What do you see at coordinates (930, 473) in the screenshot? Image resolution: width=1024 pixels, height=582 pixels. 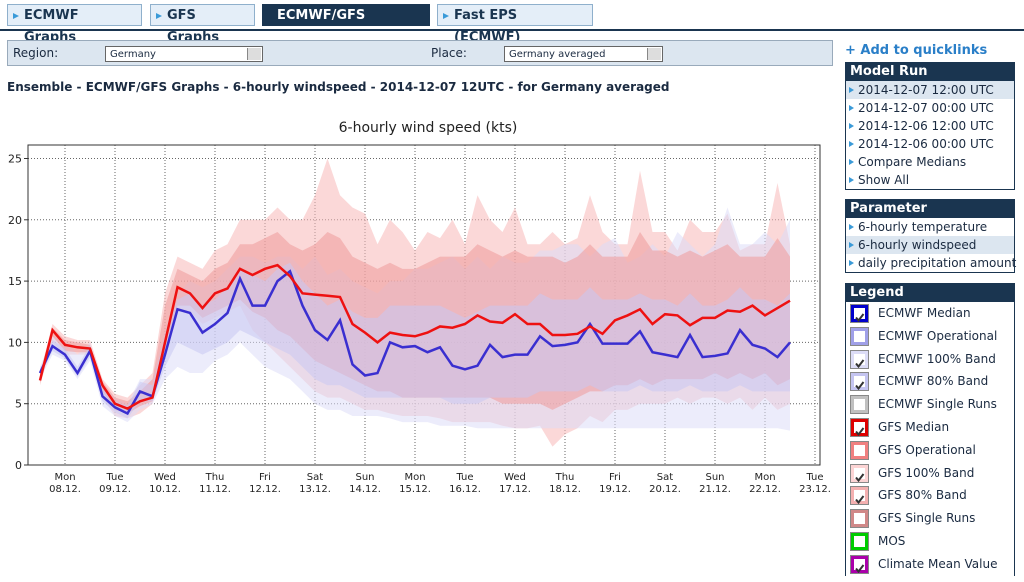 I see `legend-item: GFS 100% Band` at bounding box center [930, 473].